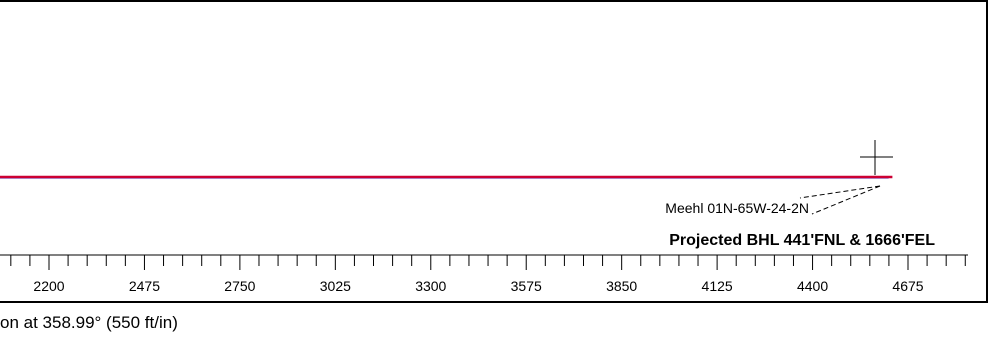  What do you see at coordinates (478, 286) in the screenshot?
I see `x-axis-tick-labels: 2200 2475 2750 3025 3300 3575 3850 4125 4400 4675` at bounding box center [478, 286].